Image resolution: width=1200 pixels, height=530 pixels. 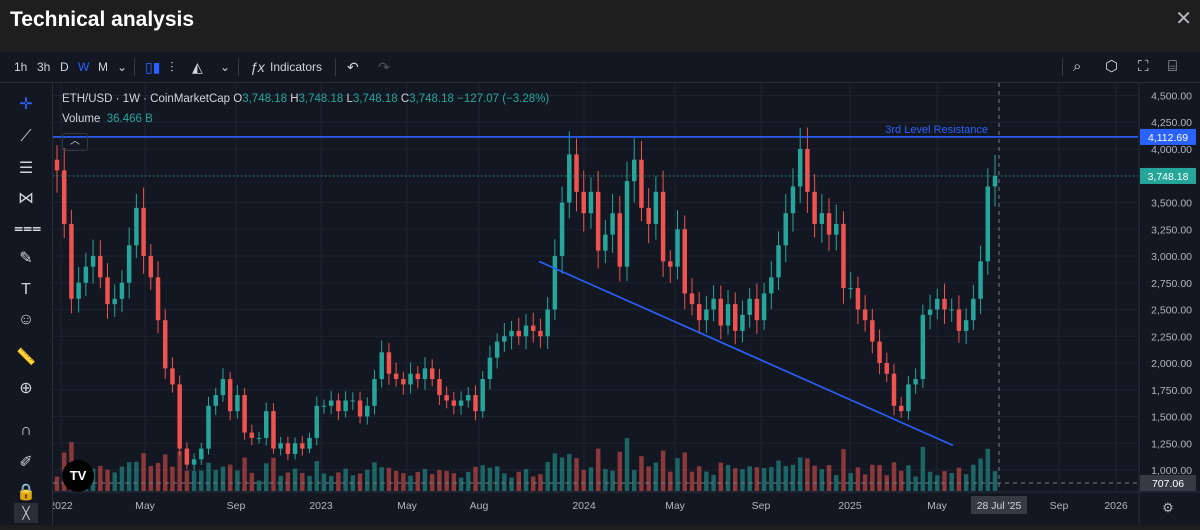 What do you see at coordinates (172, 67) in the screenshot?
I see `bars-icon: ⫶` at bounding box center [172, 67].